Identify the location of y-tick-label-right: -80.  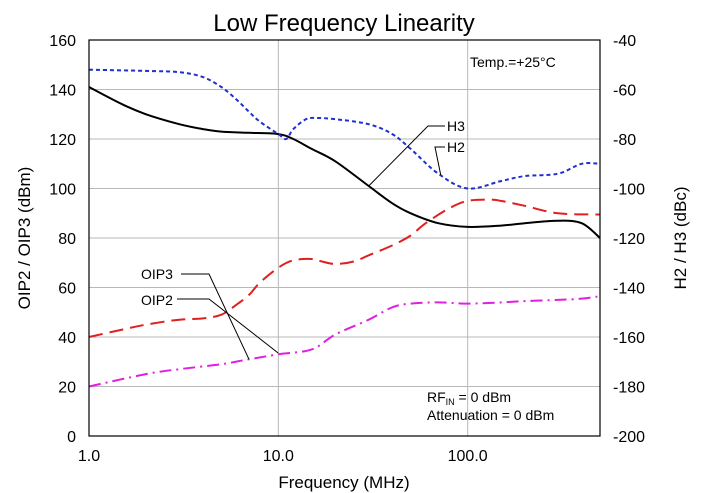
(624, 140).